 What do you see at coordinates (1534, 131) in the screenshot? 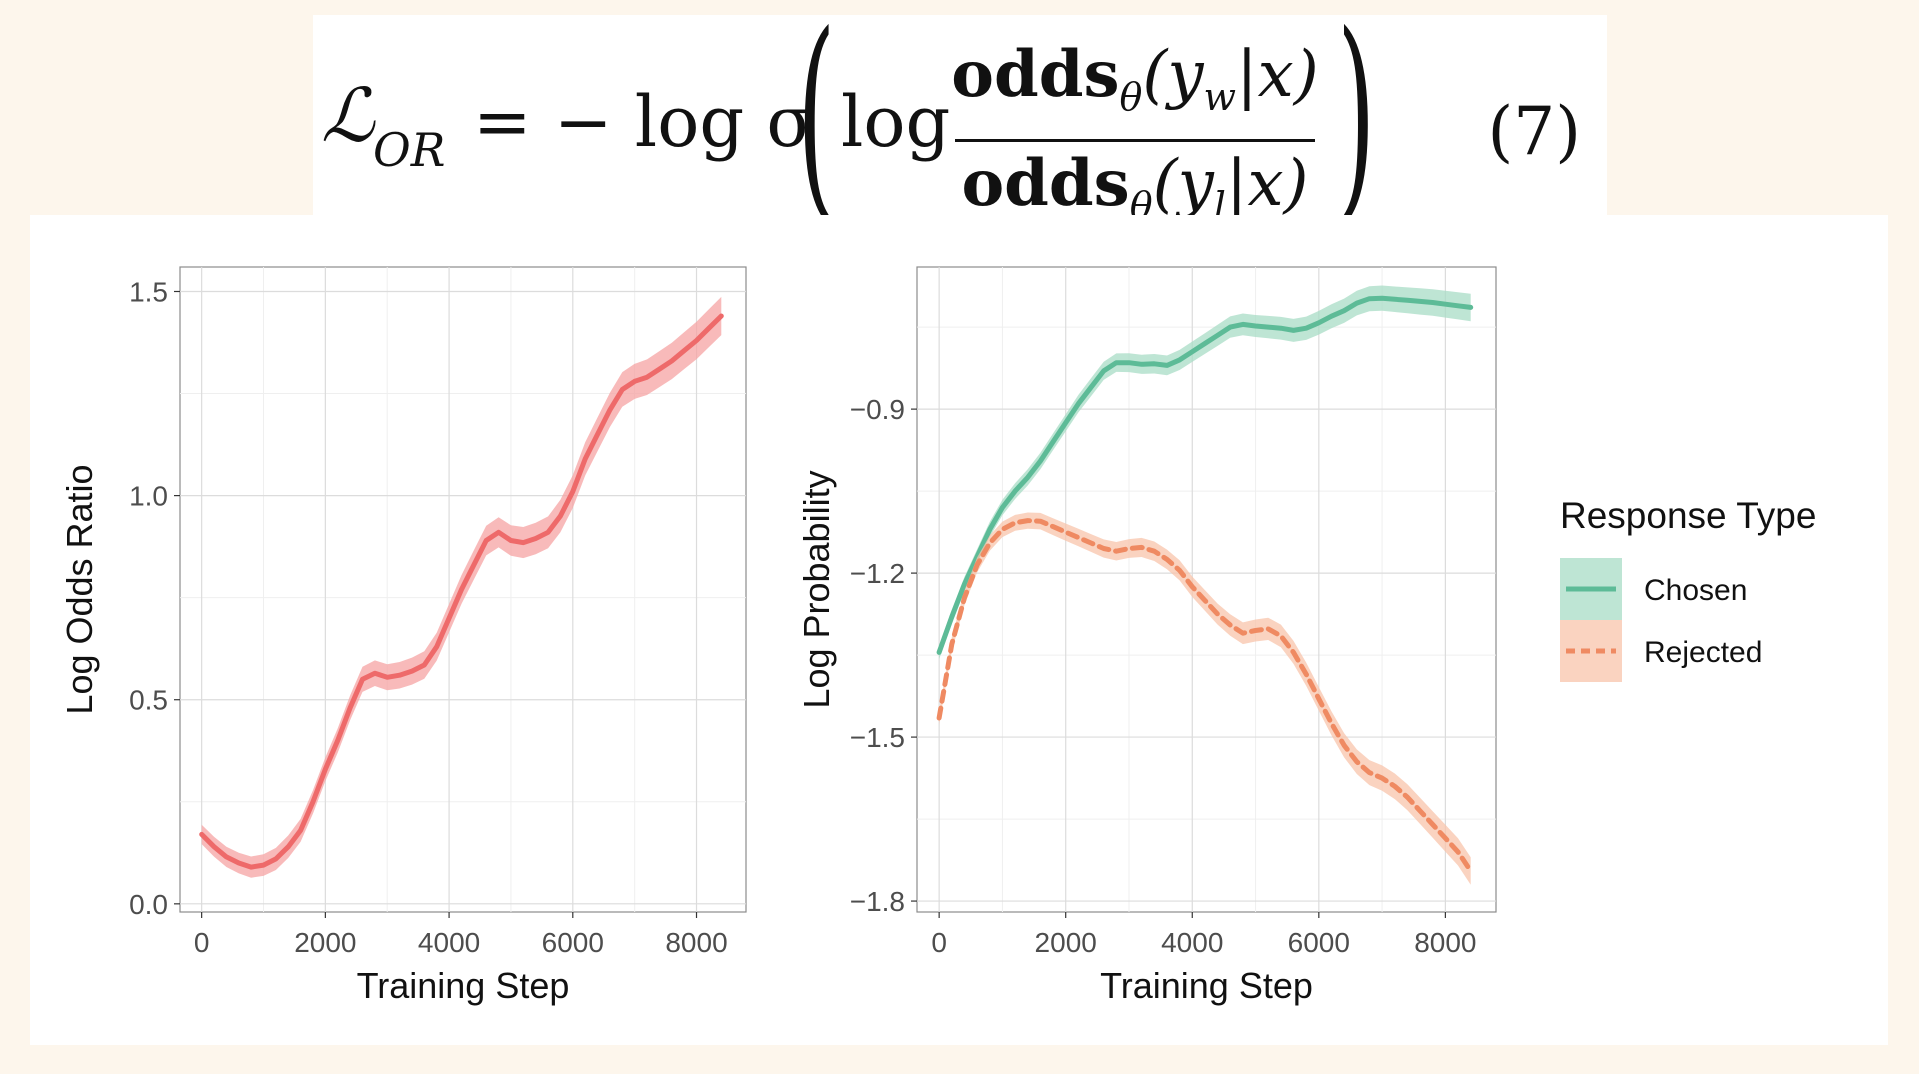
I see `equation-number: (7)` at bounding box center [1534, 131].